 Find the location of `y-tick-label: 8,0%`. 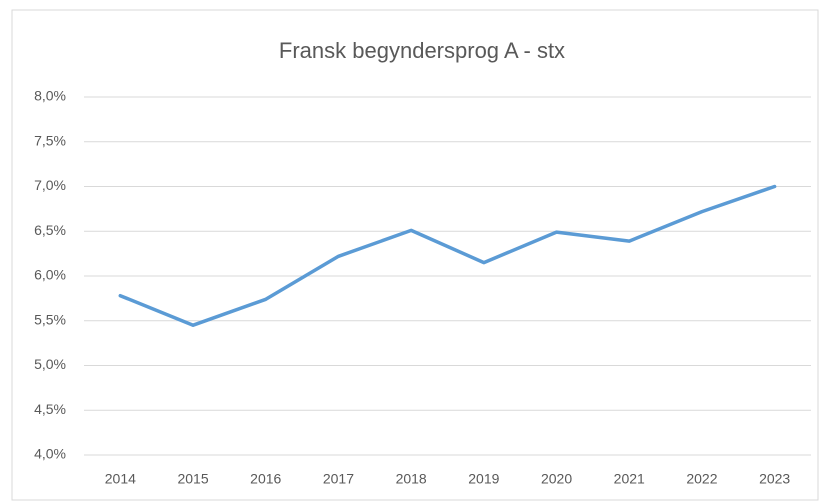

y-tick-label: 8,0% is located at coordinates (50, 96).